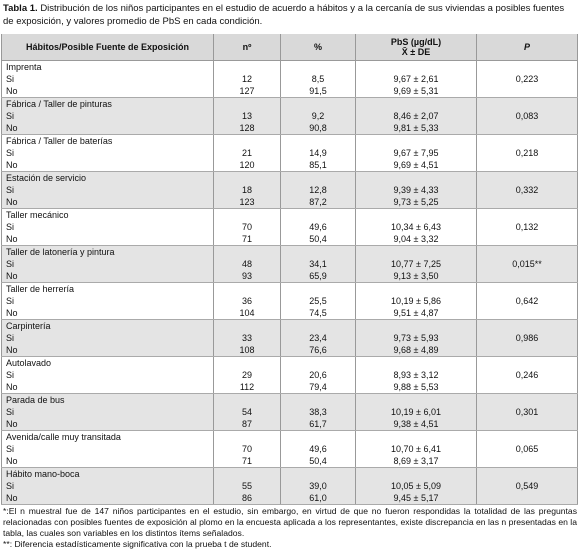 The image size is (580, 554). What do you see at coordinates (416, 301) in the screenshot?
I see `value-text: 10,19 ± 5,86` at bounding box center [416, 301].